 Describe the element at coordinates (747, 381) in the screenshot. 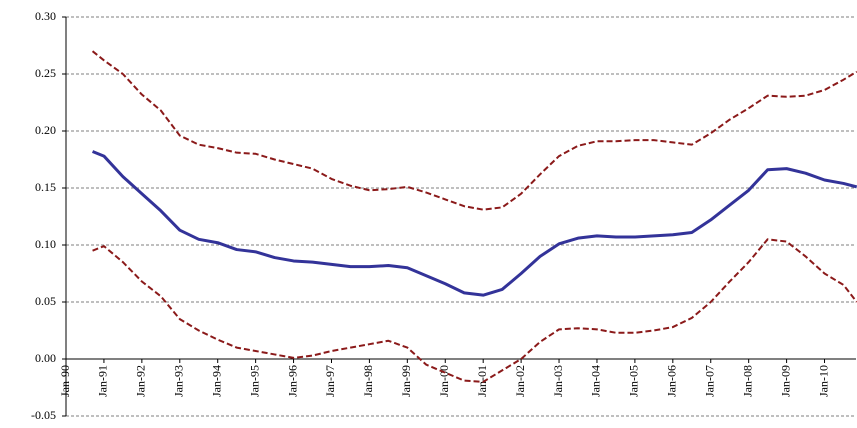

I see `x-tick-label: Jan-08` at that location.